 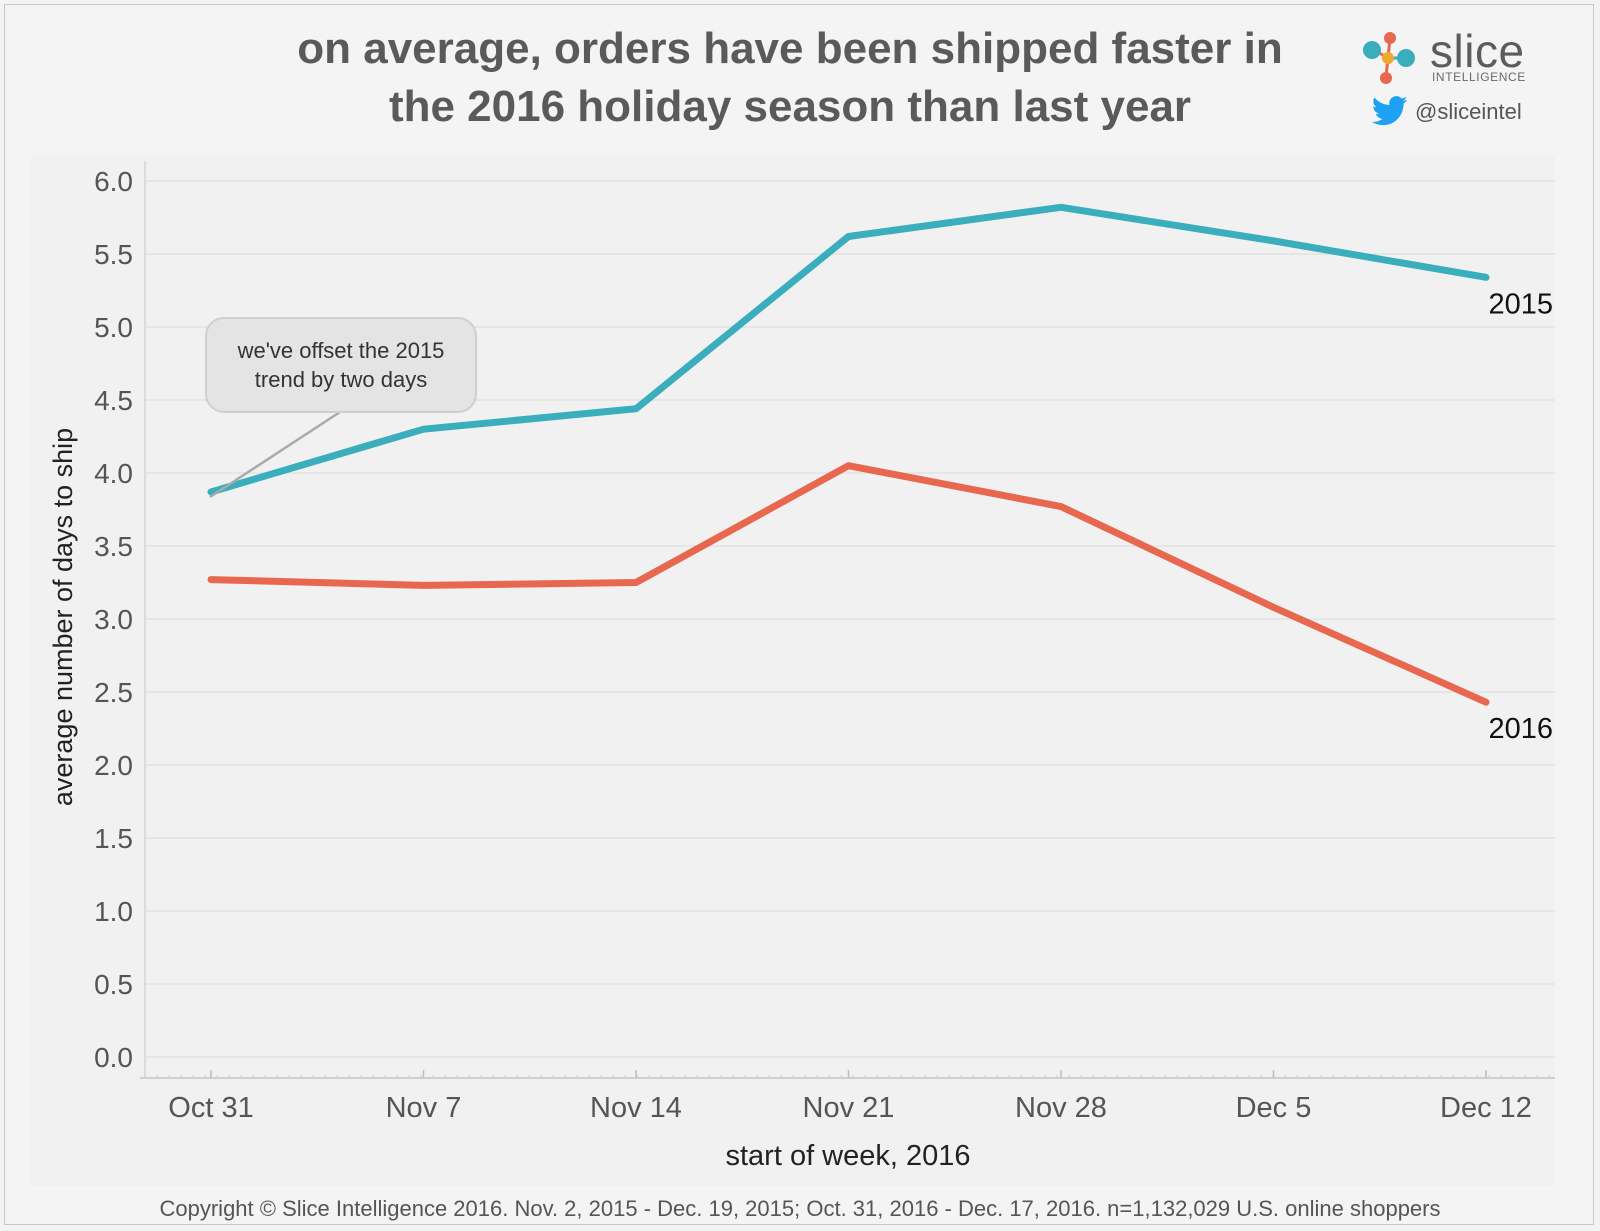 What do you see at coordinates (113, 765) in the screenshot?
I see `y-tick-label: 2.0` at bounding box center [113, 765].